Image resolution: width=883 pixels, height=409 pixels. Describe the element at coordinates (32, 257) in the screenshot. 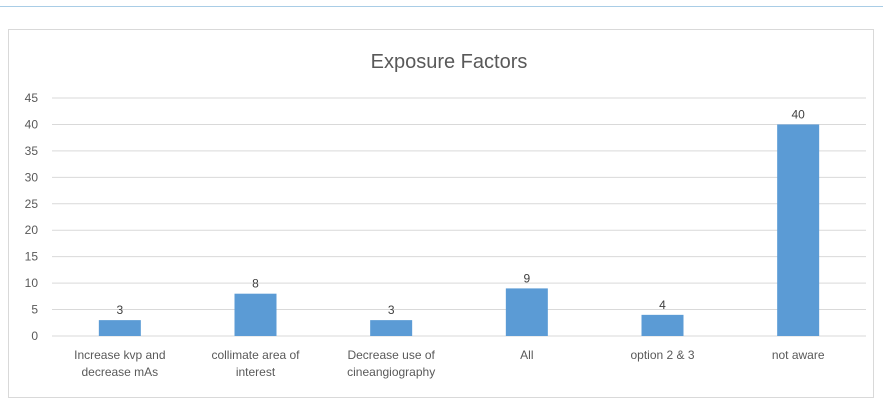

I see `y-tick-label: 15` at that location.